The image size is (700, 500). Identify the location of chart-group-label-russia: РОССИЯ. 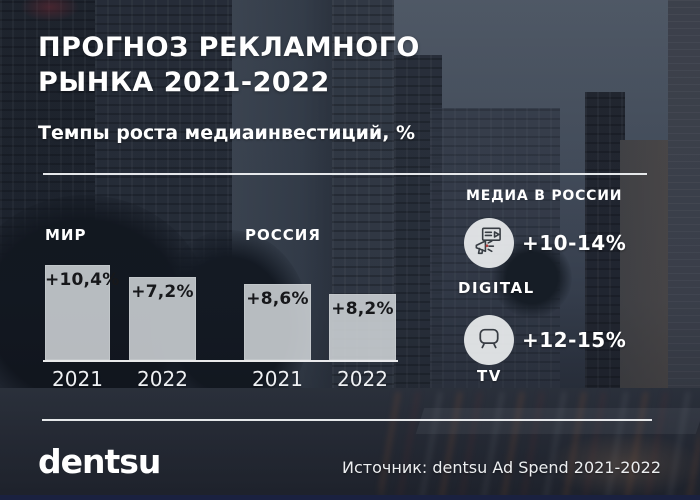
(283, 235).